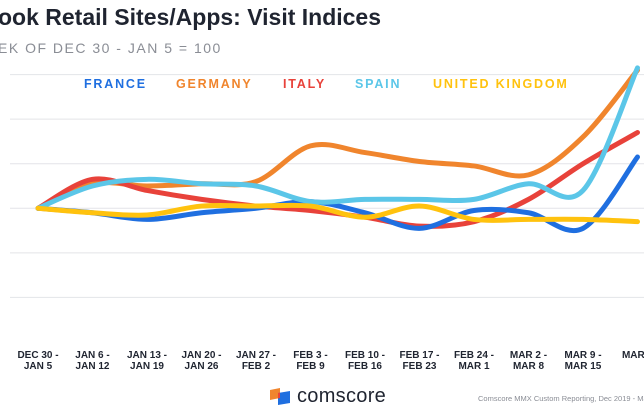  What do you see at coordinates (147, 361) in the screenshot?
I see `x-tick-label: JAN 13 -JAN 19` at bounding box center [147, 361].